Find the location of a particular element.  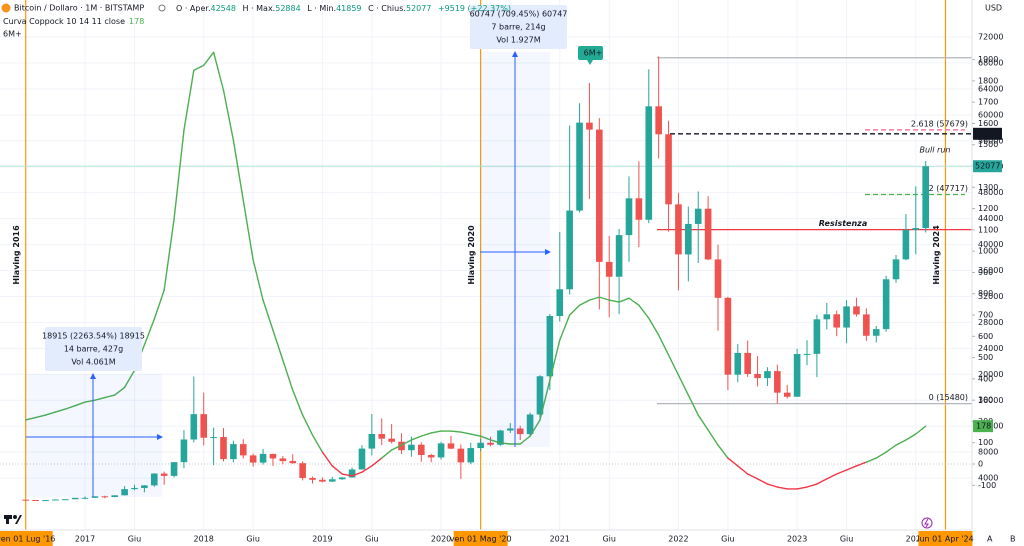

date-marker: ven 01 Lug '16 is located at coordinates (27, 539).